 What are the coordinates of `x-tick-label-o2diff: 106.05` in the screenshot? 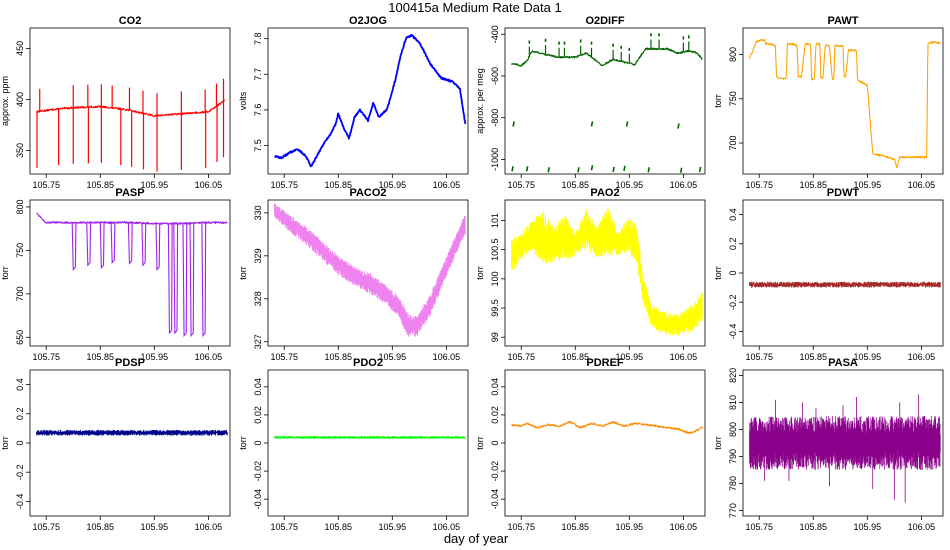 It's located at (684, 185).